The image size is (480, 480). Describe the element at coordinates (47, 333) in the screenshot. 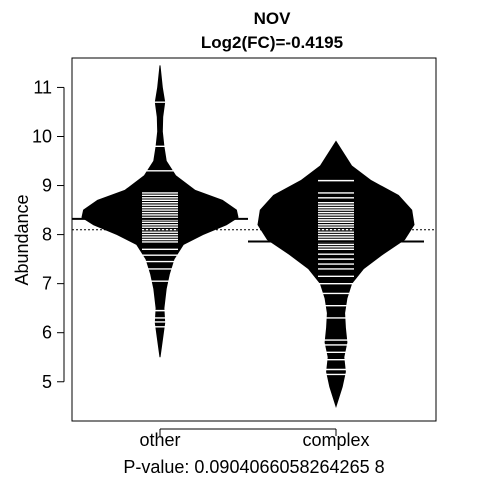

I see `y-tick-label: 6` at that location.